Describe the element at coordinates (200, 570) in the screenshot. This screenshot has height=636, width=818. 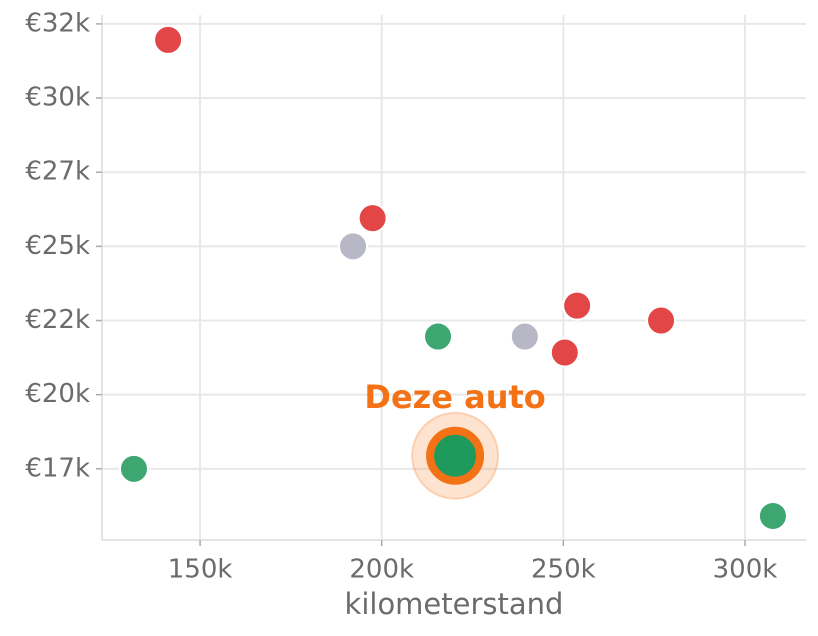
I see `x-tick-label: 150k` at that location.